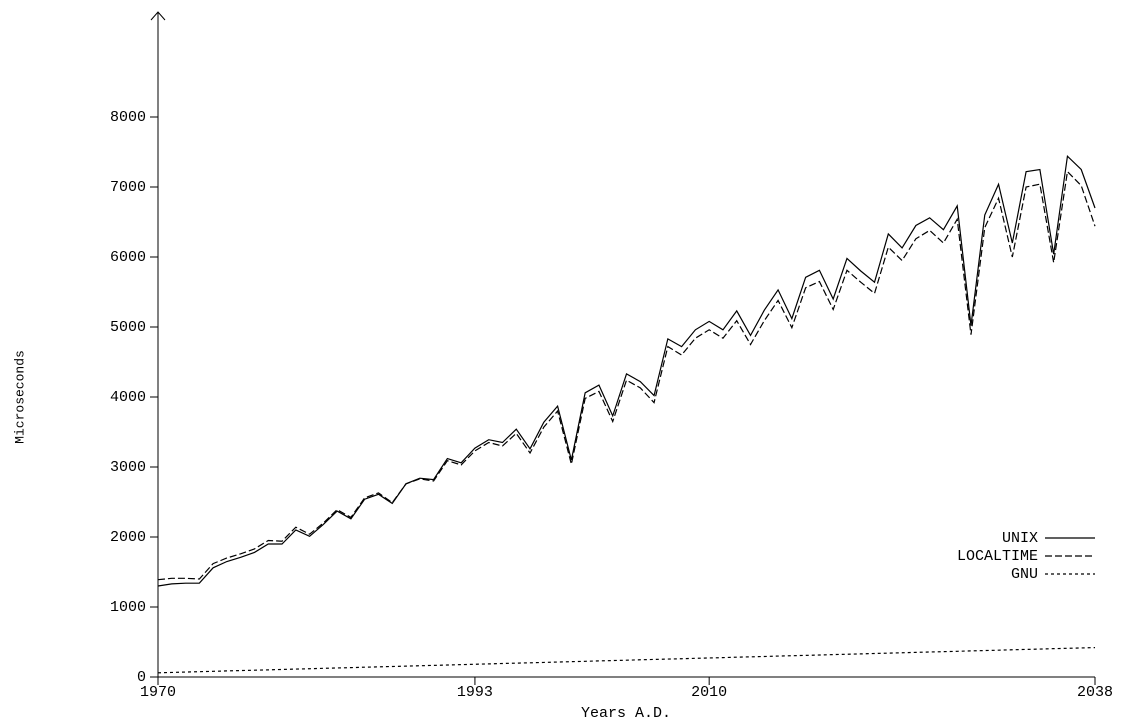 The width and height of the screenshot is (1137, 721). I want to click on y-axis-label: Microseconds, so click(19, 397).